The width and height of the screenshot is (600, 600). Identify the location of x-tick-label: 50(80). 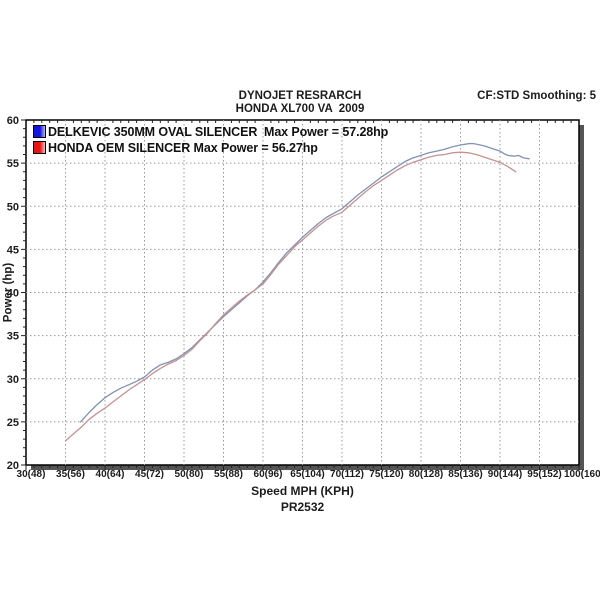
(189, 474).